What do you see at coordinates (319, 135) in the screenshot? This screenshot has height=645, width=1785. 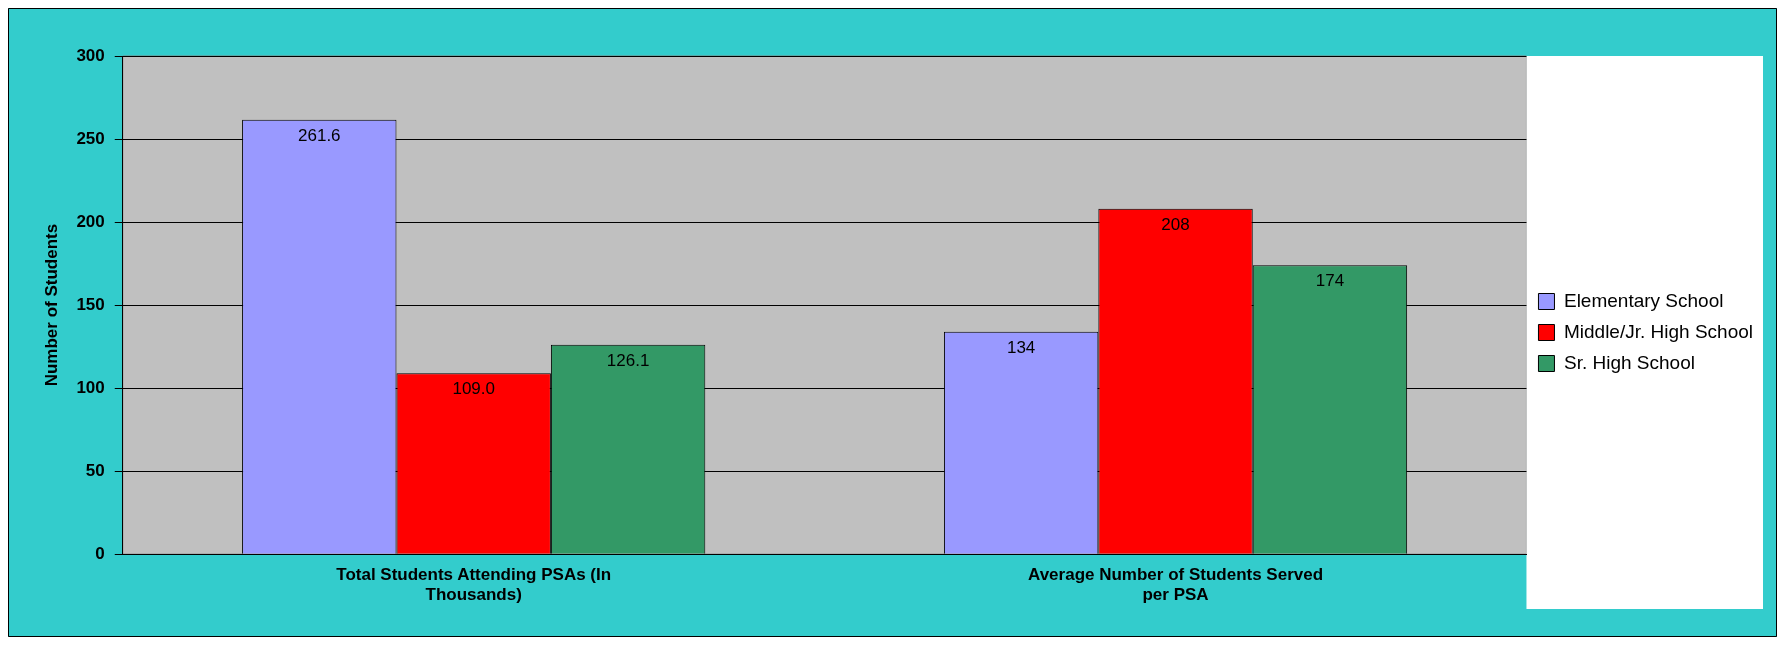 I see `data-label: 261.6` at bounding box center [319, 135].